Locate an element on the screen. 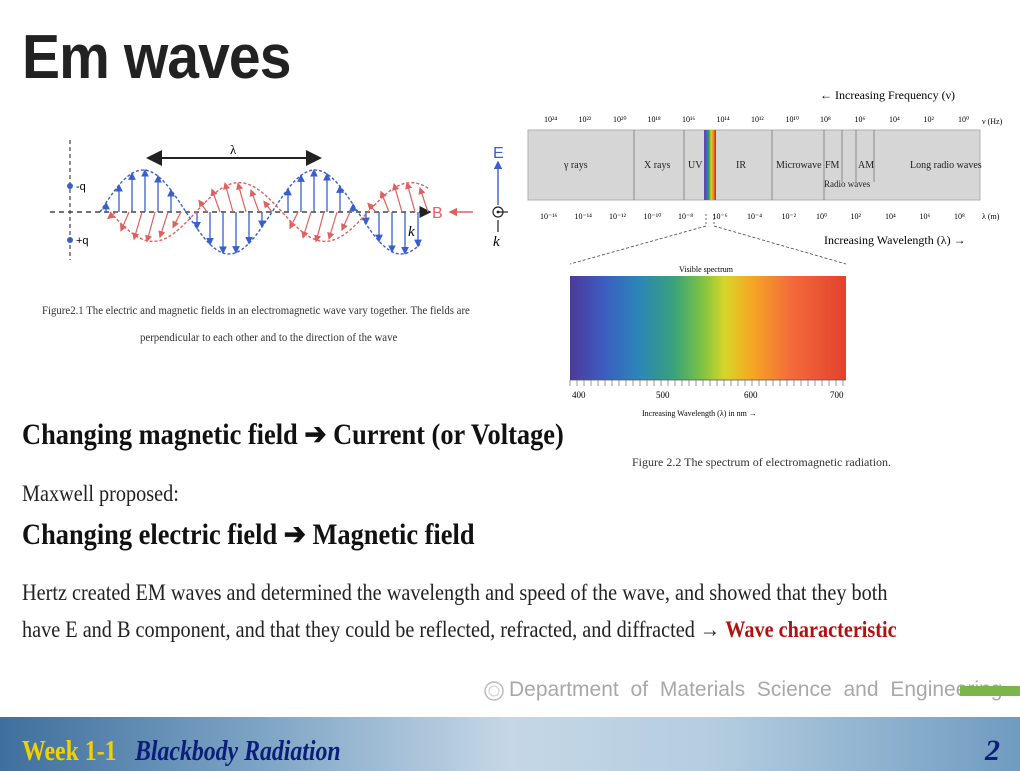 The image size is (1020, 771). band-am: AM is located at coordinates (866, 165).